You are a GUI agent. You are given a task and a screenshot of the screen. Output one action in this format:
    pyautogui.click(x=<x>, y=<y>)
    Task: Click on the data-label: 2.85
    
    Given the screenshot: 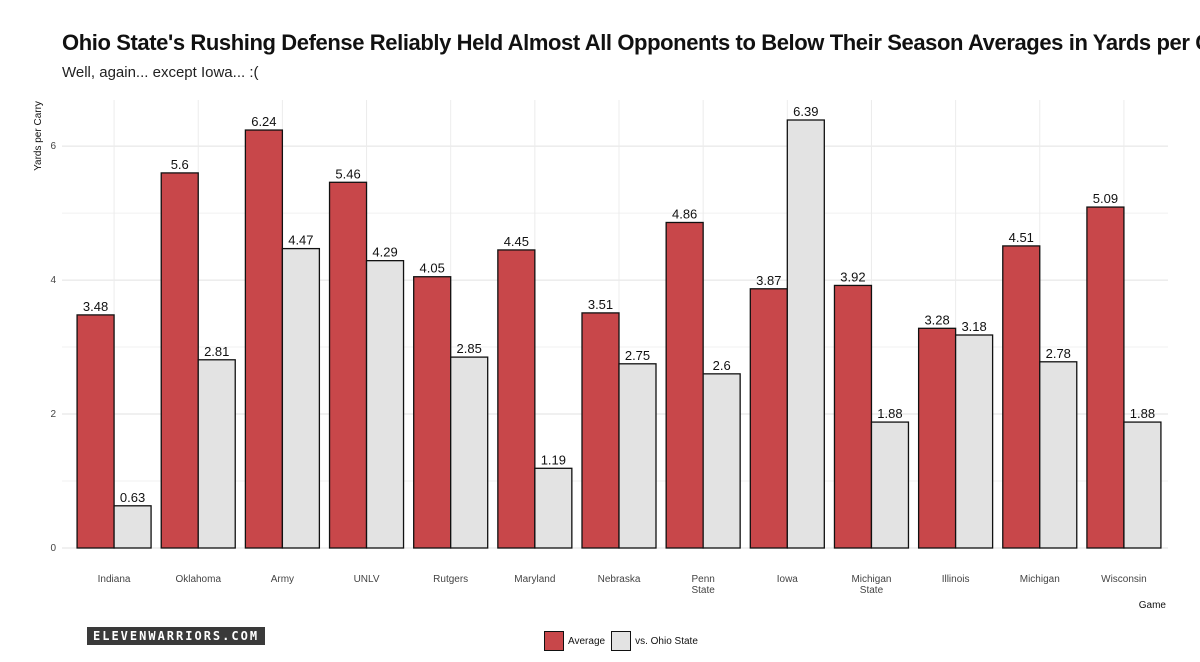 What is the action you would take?
    pyautogui.click(x=469, y=348)
    